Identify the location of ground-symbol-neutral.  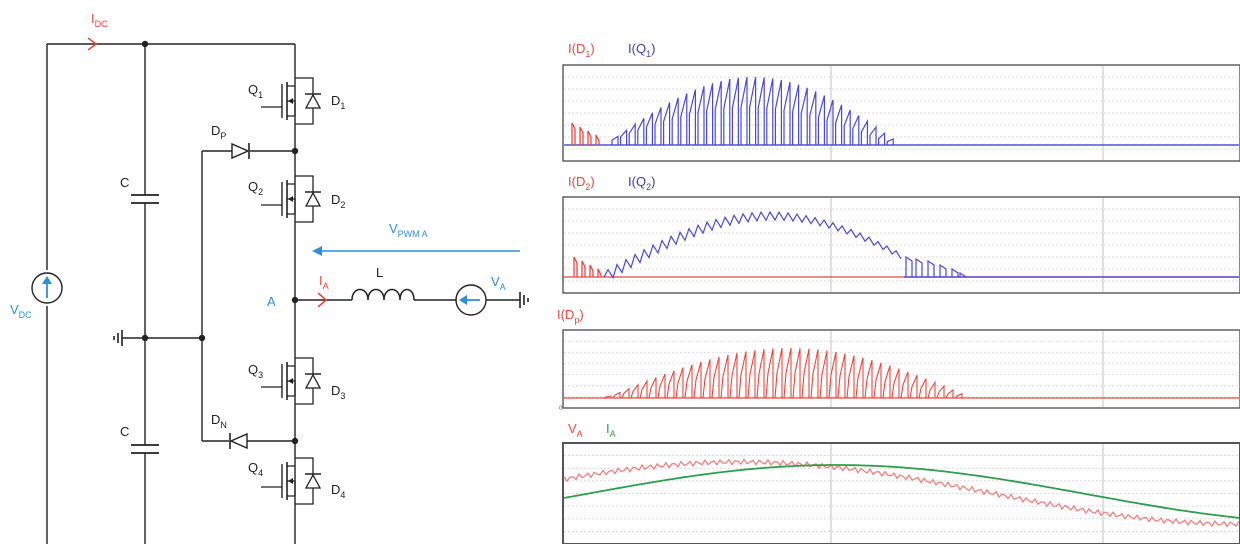
(118, 338).